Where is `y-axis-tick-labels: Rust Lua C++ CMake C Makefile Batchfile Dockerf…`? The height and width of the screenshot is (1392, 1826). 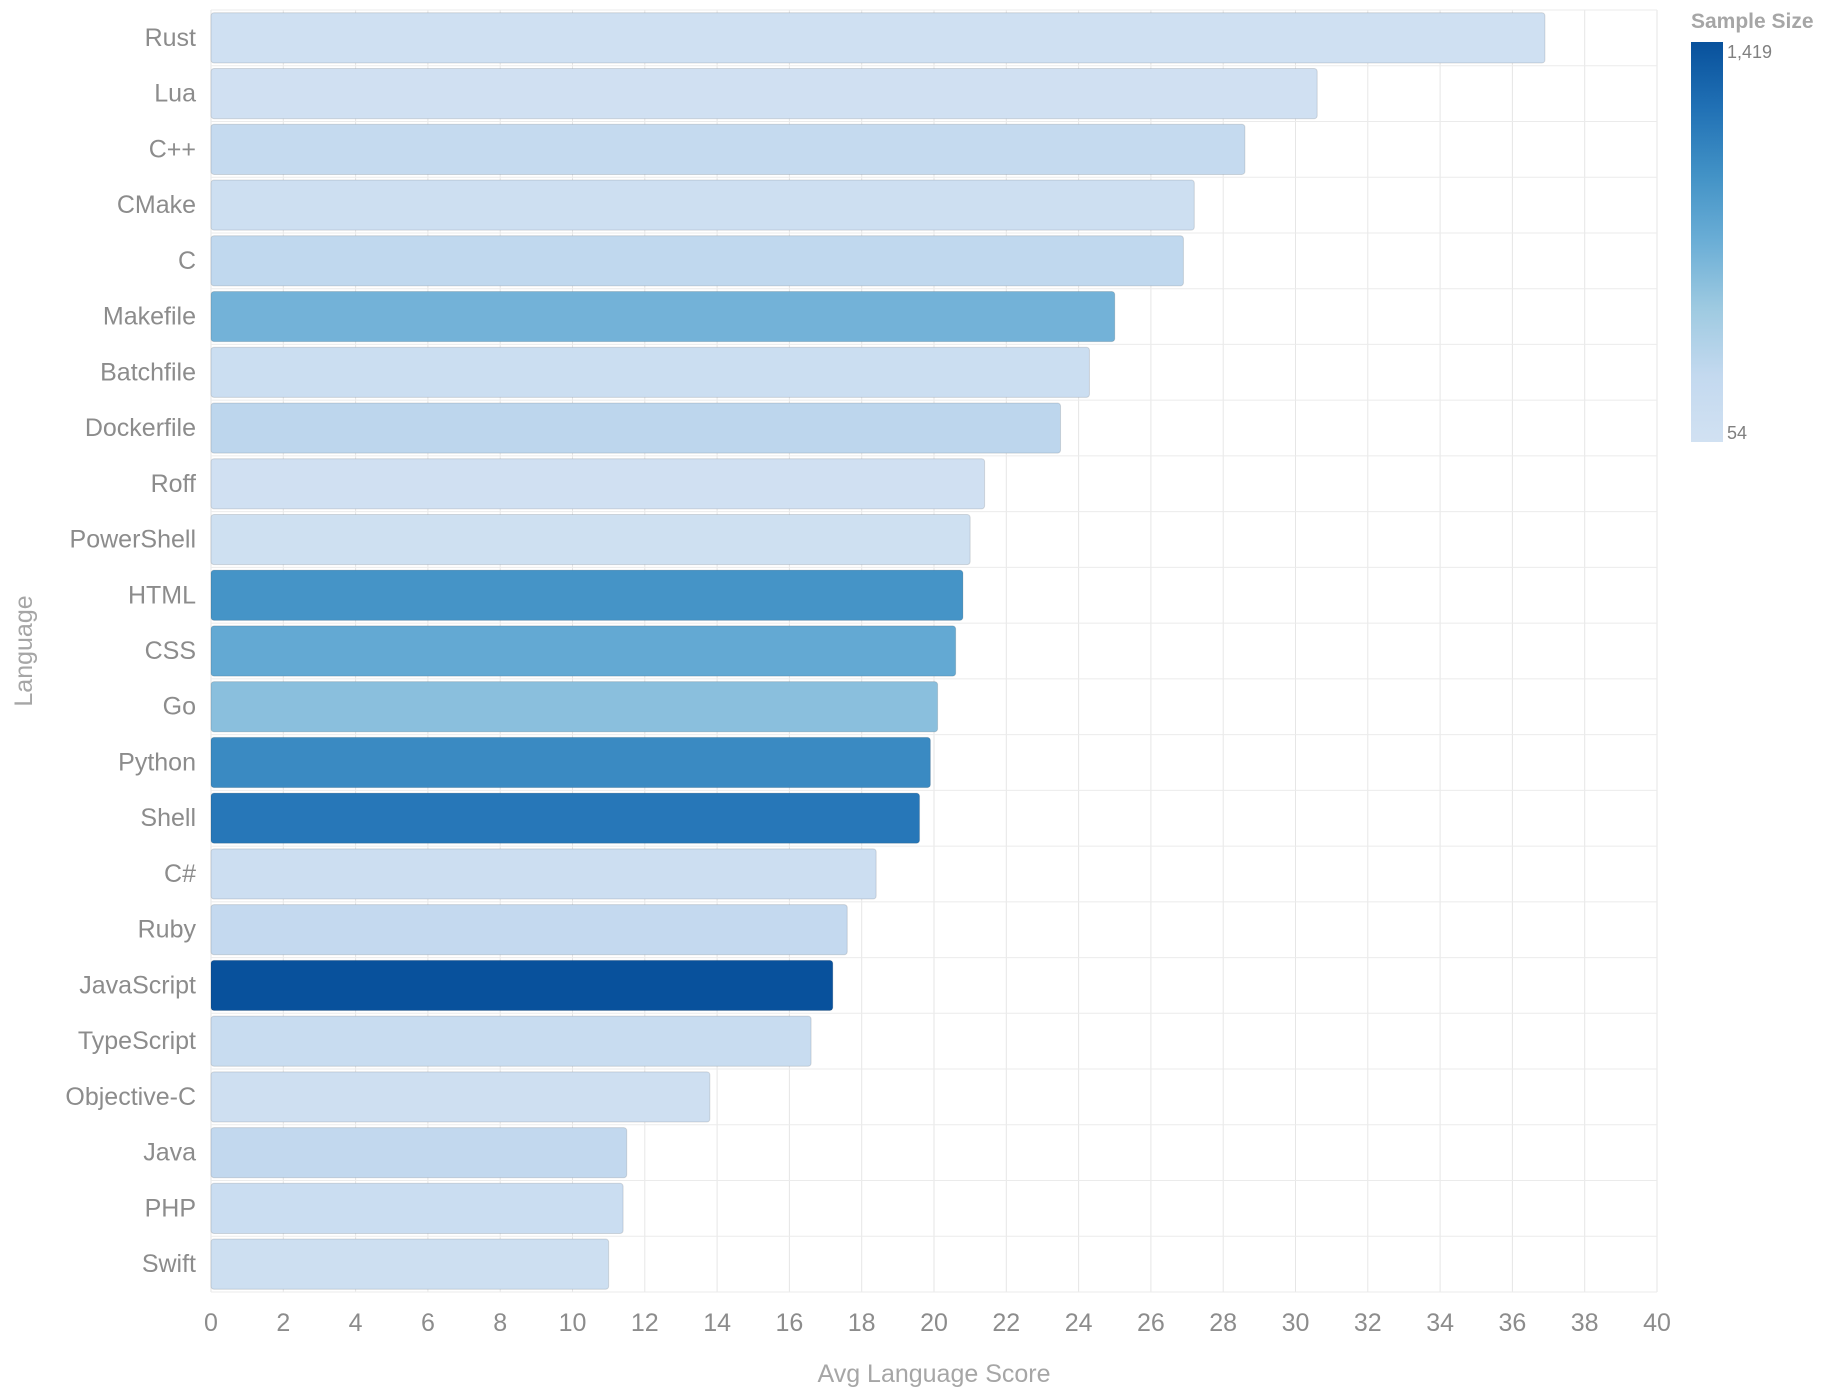 y-axis-tick-labels: Rust Lua C++ CMake C Makefile Batchfile Dockerf… is located at coordinates (130, 651).